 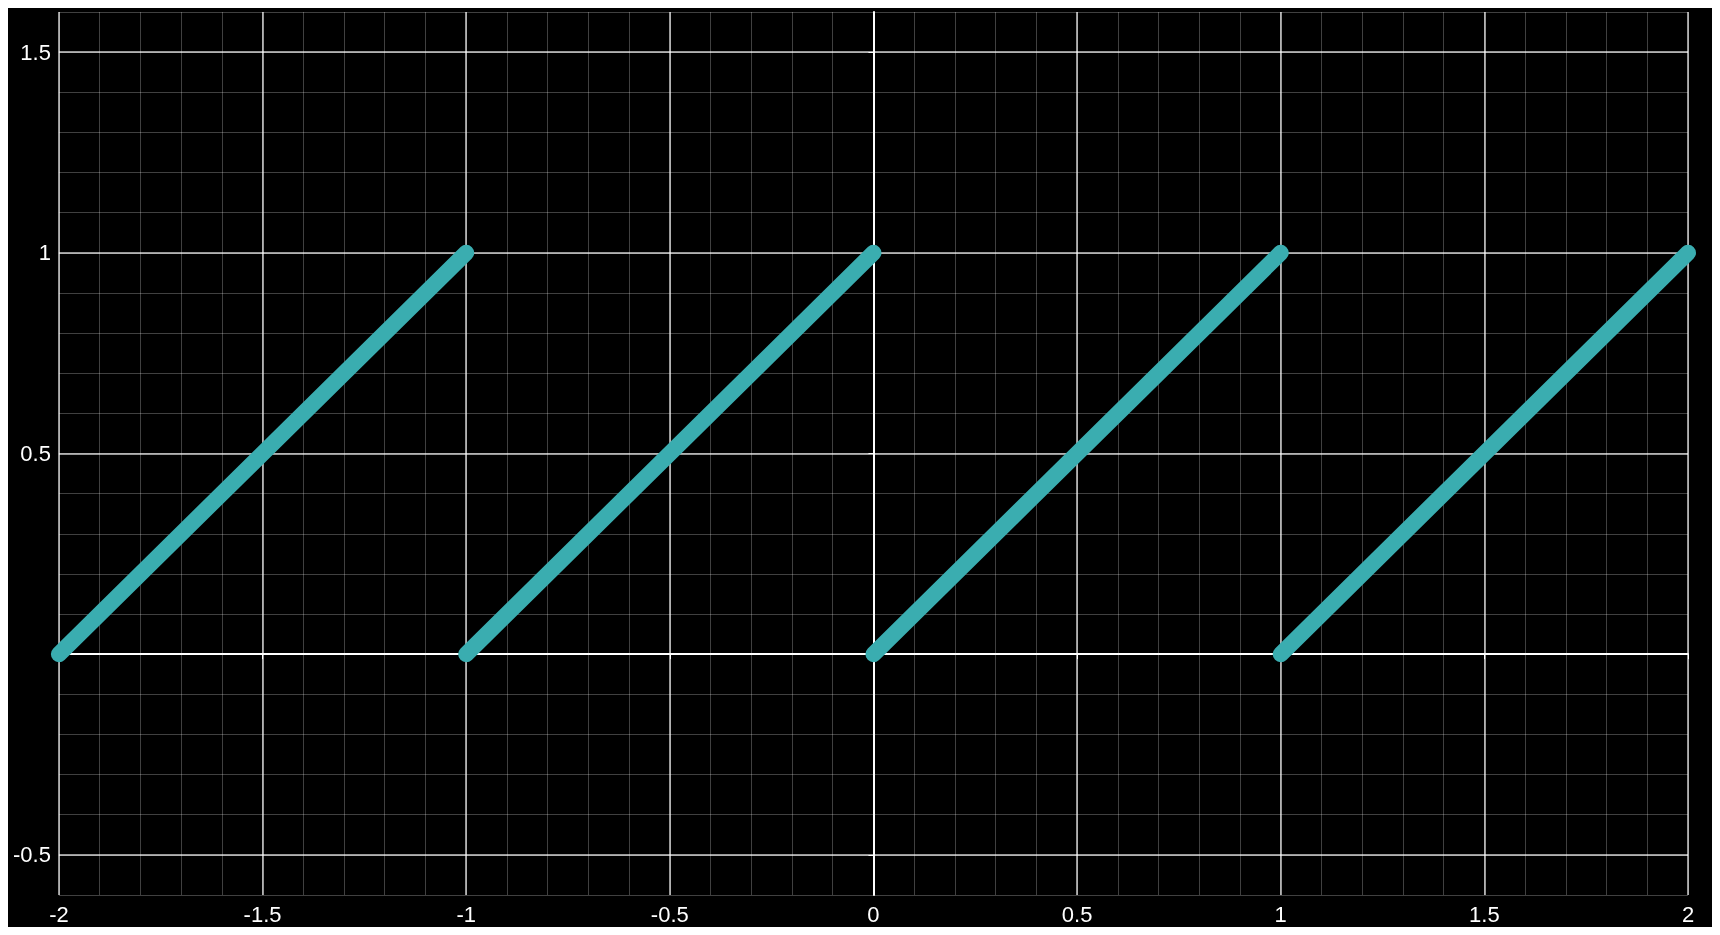 I want to click on x-tick-label: -2, so click(x=59, y=914).